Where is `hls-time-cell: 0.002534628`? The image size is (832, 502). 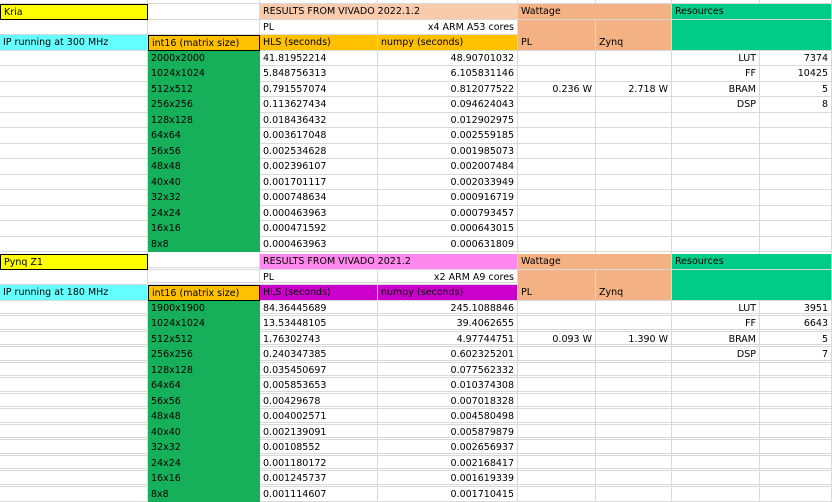 hls-time-cell: 0.002534628 is located at coordinates (319, 152).